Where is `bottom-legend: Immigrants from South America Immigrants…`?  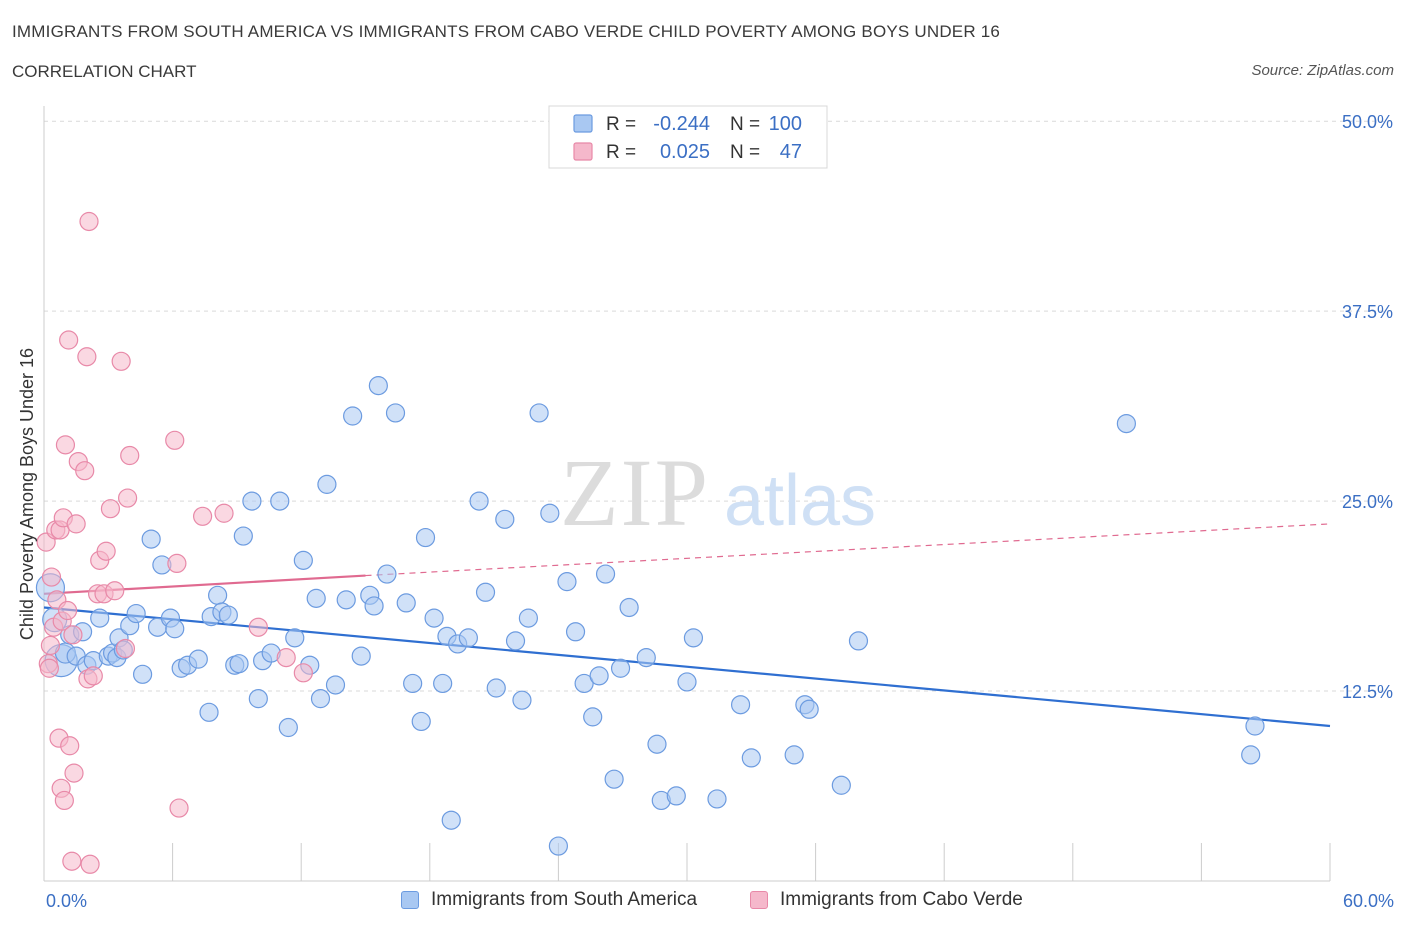
bottom-legend: Immigrants from South America Immigrants… is located at coordinates (703, 902).